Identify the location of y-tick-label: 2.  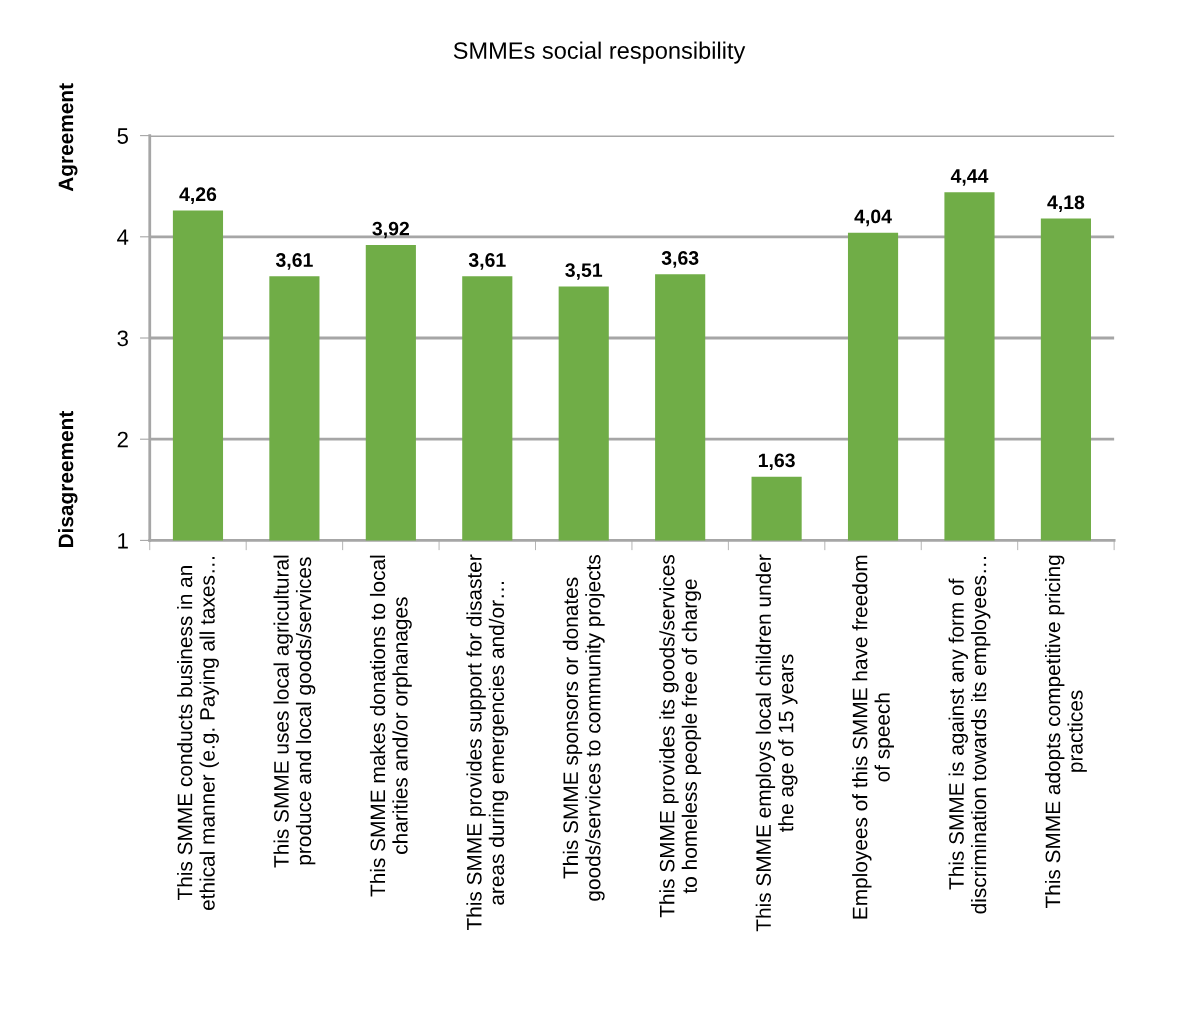
(122, 439).